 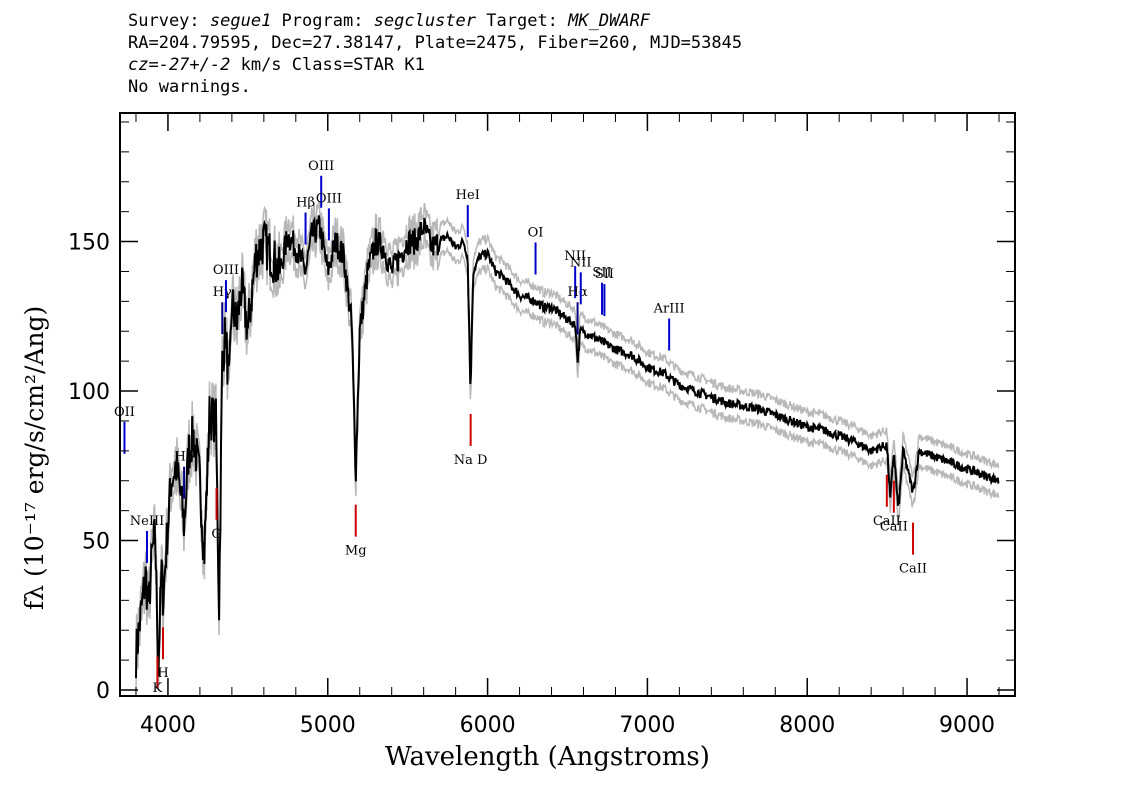 What do you see at coordinates (89, 243) in the screenshot?
I see `y-tick-label: 150` at bounding box center [89, 243].